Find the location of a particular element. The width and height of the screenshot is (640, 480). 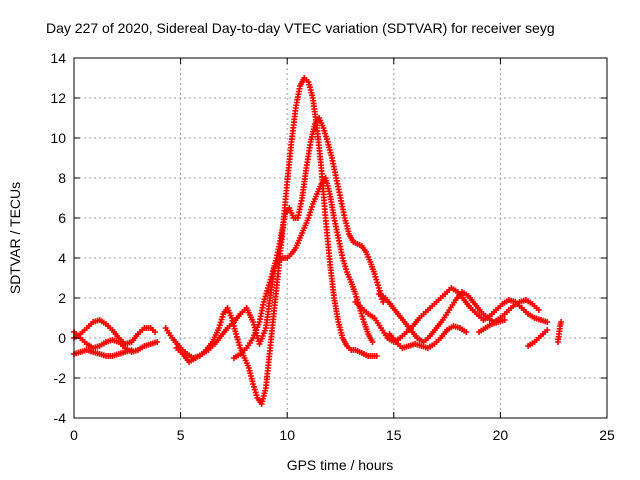

y-axis-label: SDTVAR / TECUs is located at coordinates (15, 238).